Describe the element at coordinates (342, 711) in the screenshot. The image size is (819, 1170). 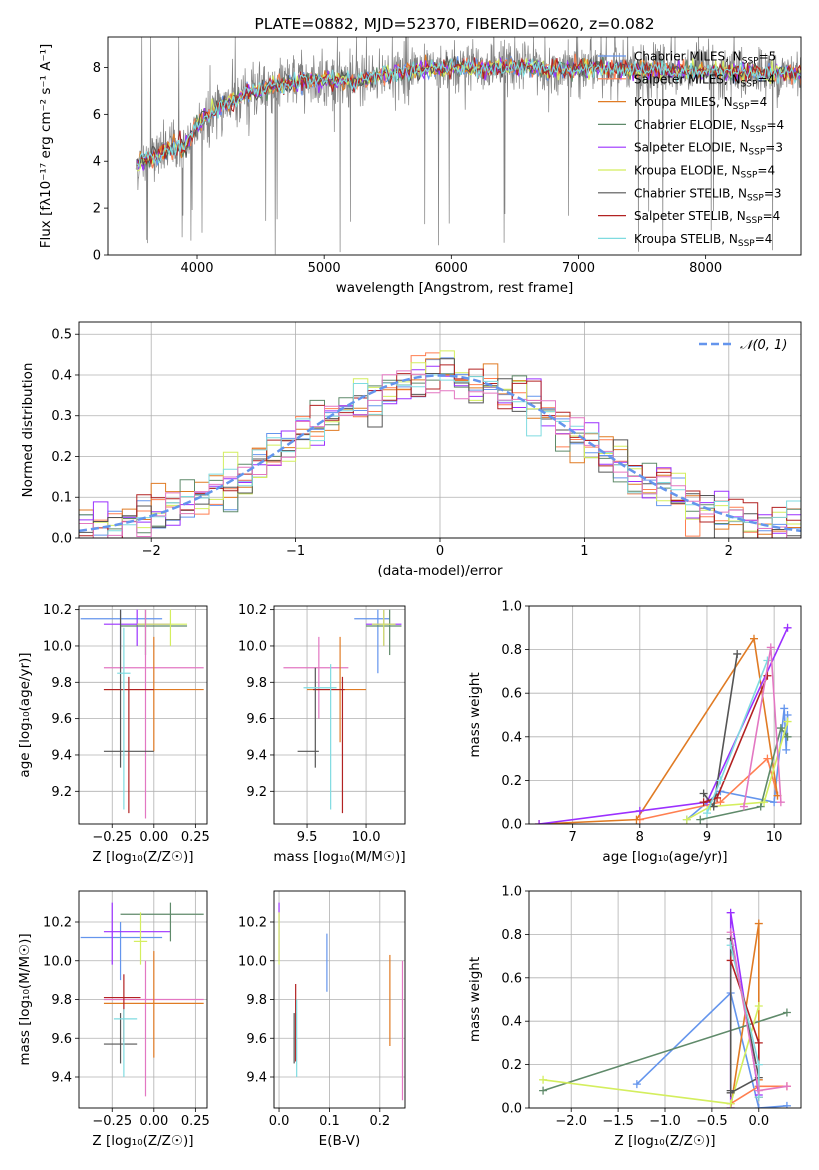
I see `age_vs_mass-plot-area` at that location.